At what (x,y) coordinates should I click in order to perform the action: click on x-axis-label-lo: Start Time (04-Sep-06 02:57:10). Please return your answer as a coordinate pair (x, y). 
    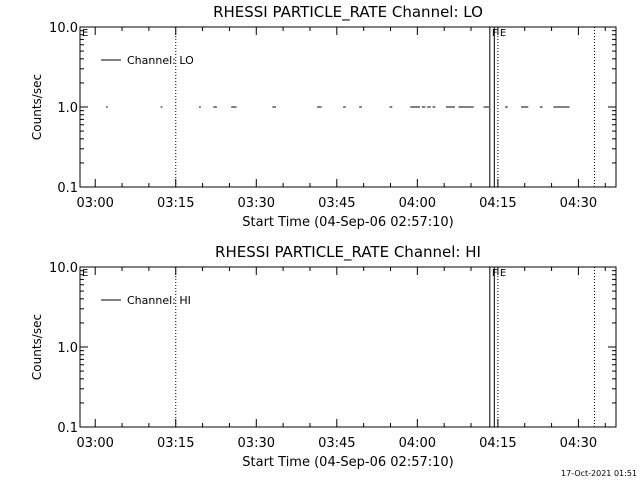
    Looking at the image, I should click on (347, 222).